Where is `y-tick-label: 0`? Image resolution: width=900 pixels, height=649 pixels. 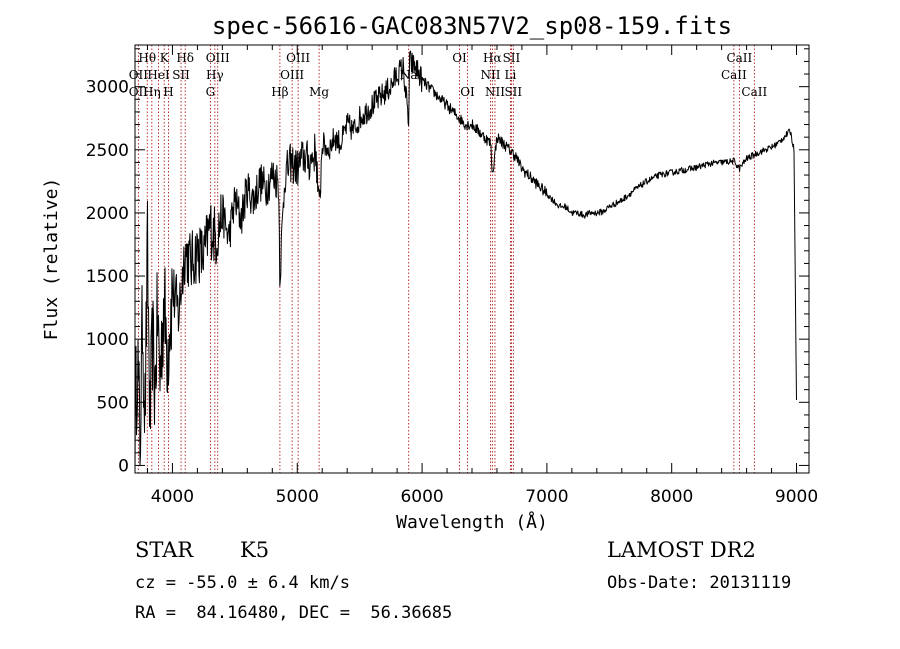 y-tick-label: 0 is located at coordinates (123, 466).